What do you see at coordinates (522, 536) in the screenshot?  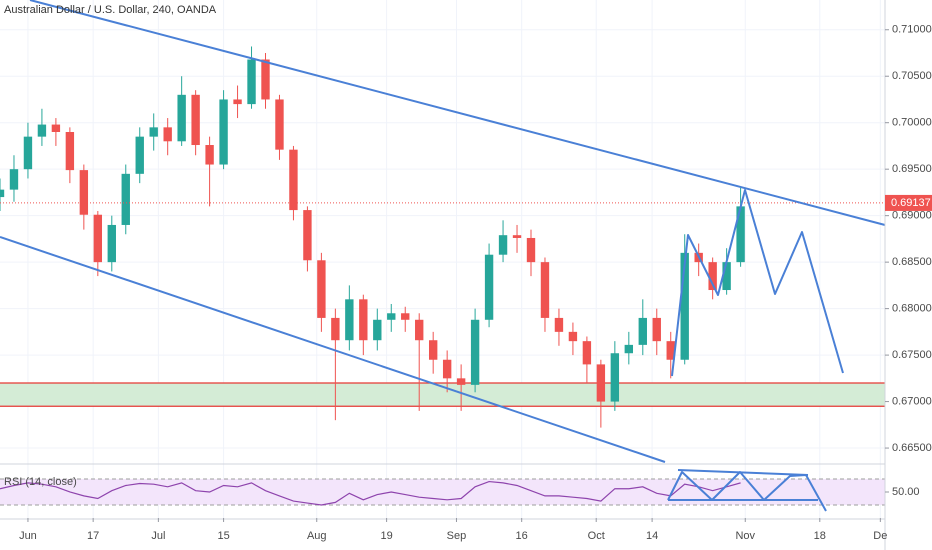 I see `x-tick-label: 16` at bounding box center [522, 536].